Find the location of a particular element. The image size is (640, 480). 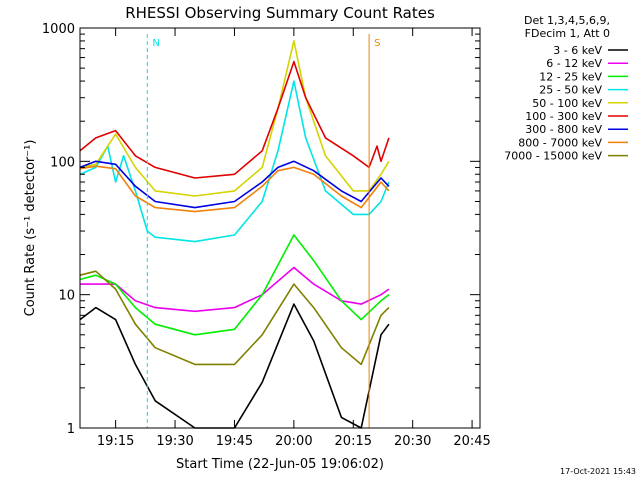

legend-header-line-1: Det 1,3,4,5,6,9, is located at coordinates (567, 20).